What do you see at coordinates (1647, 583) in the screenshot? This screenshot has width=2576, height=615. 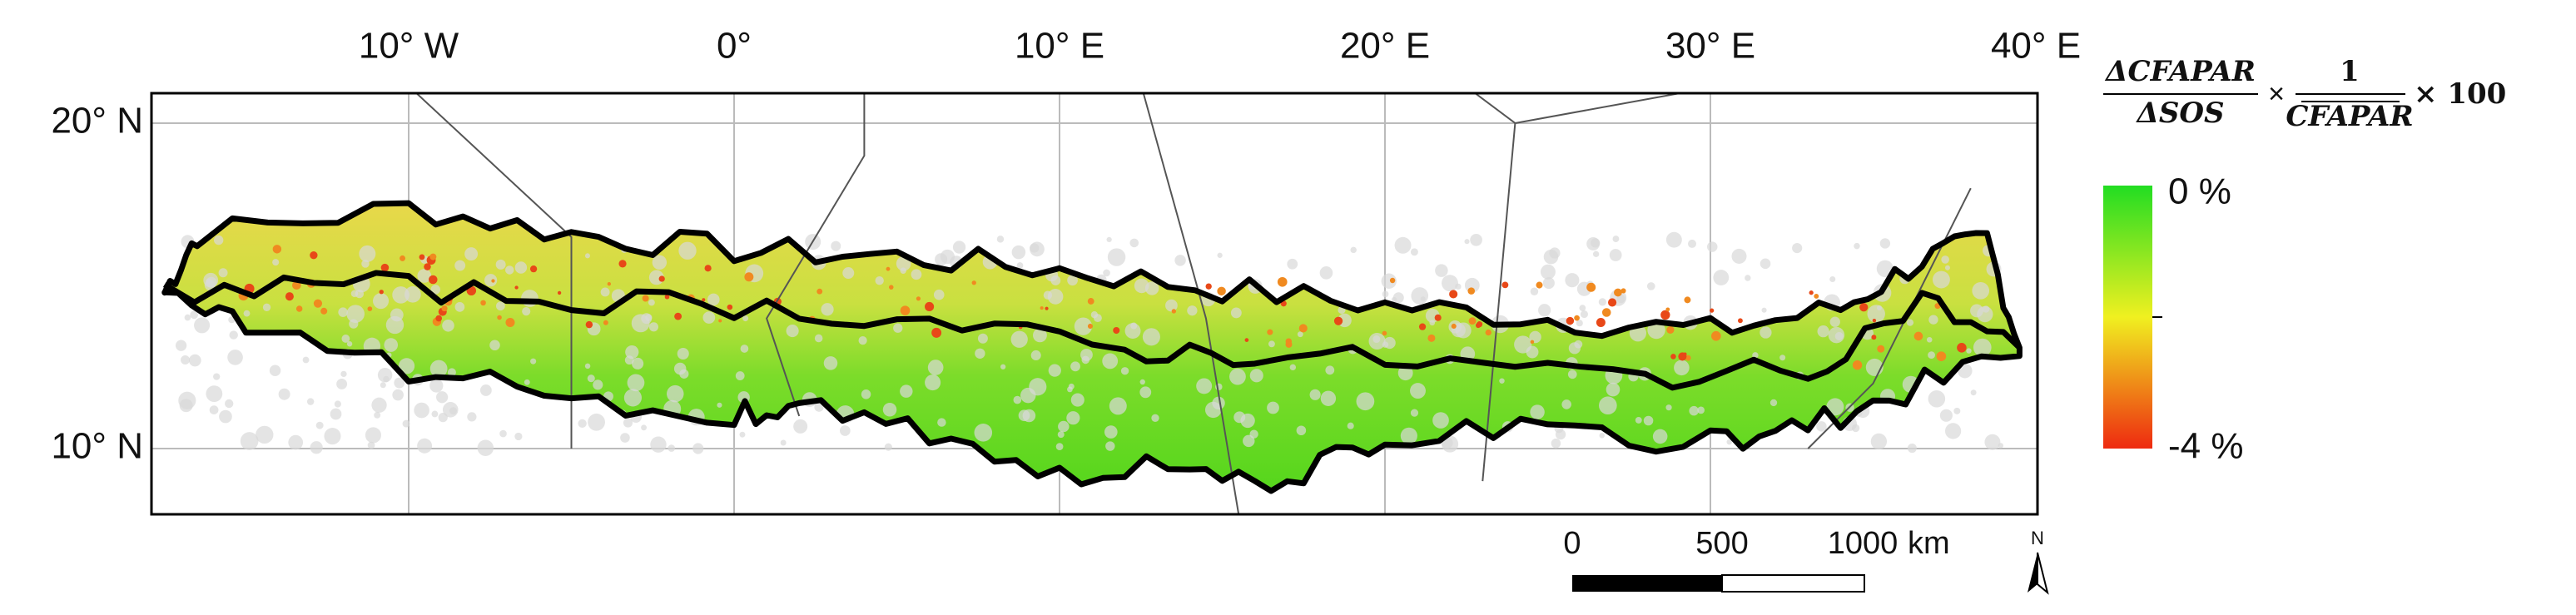 I see `scale-bar-black` at bounding box center [1647, 583].